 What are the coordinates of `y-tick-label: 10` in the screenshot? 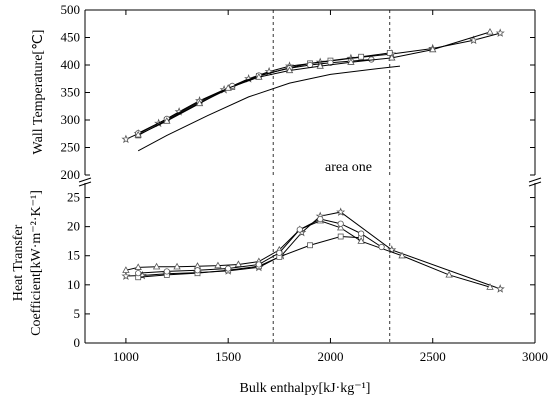 It's located at (73, 284).